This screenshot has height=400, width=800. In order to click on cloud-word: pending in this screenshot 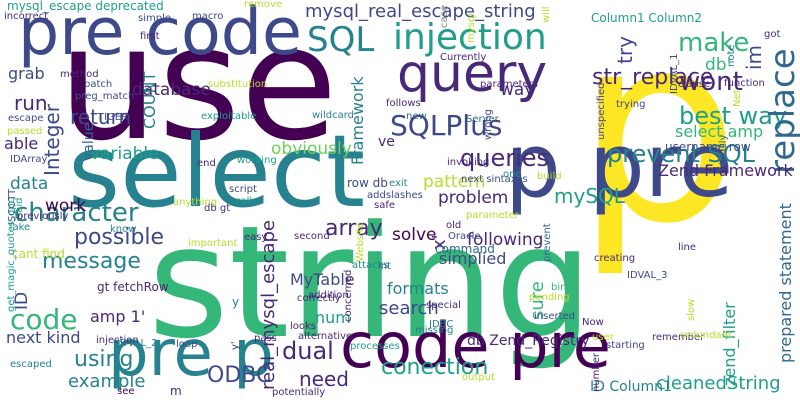, I will do `click(549, 297)`.